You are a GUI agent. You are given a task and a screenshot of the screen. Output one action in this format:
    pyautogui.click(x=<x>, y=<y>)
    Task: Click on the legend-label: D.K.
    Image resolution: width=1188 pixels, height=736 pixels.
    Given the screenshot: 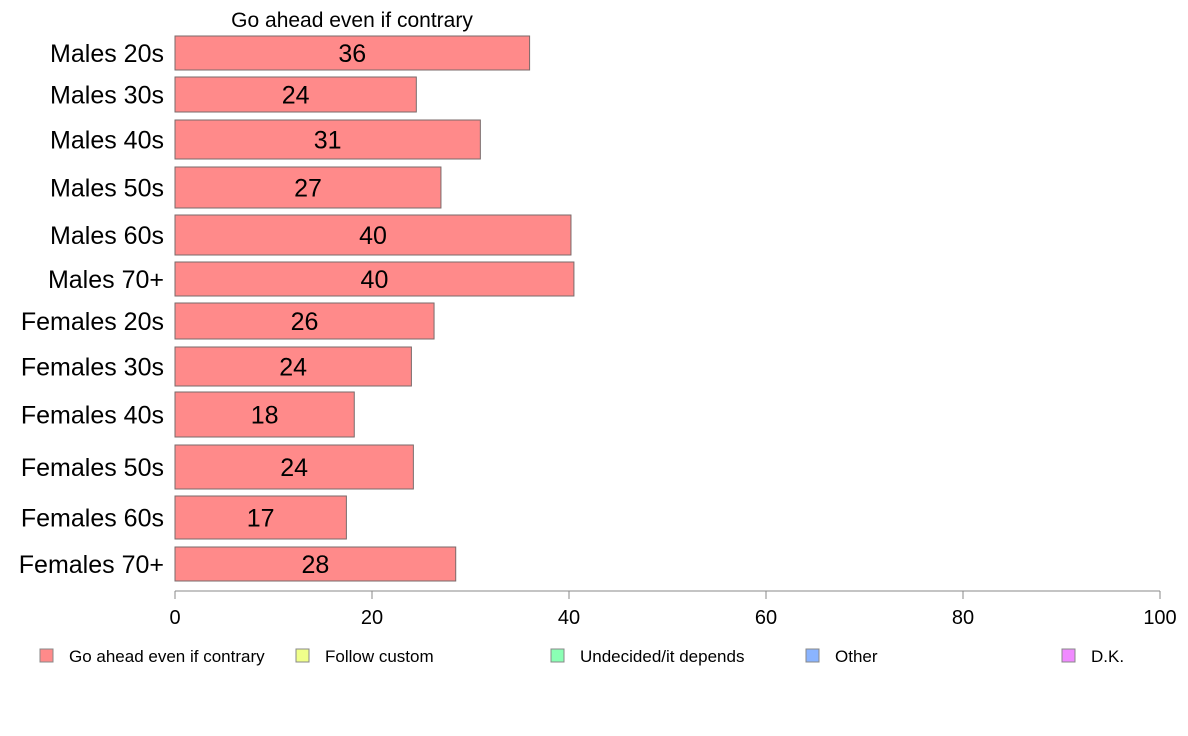 What is the action you would take?
    pyautogui.click(x=1107, y=656)
    